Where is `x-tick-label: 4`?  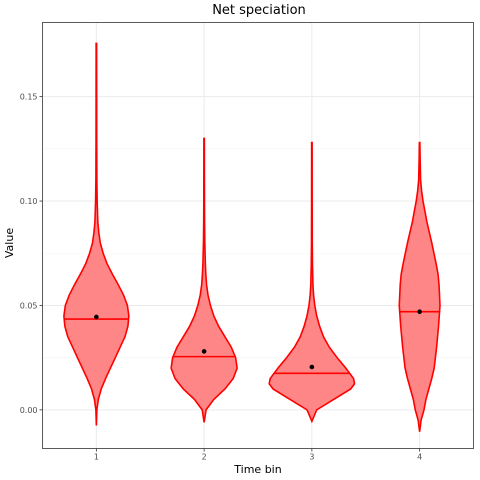
x-tick-label: 4 is located at coordinates (419, 457).